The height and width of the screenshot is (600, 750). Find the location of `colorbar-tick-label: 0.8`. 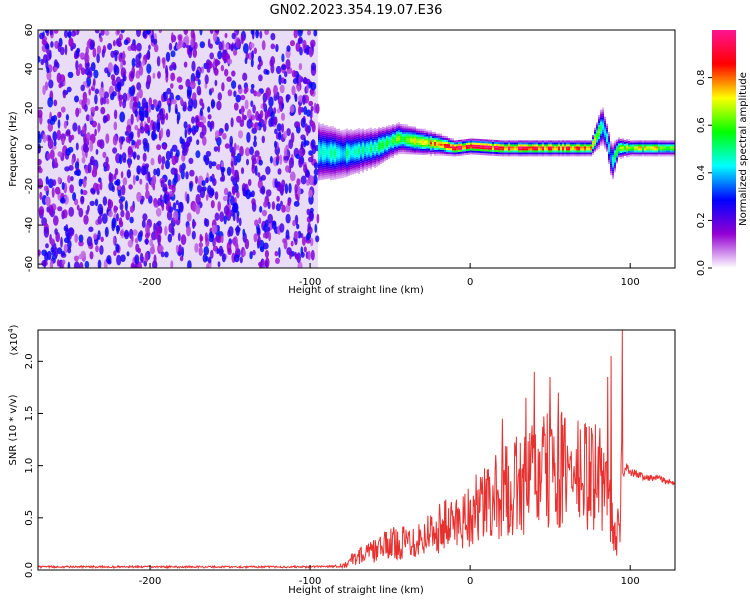

colorbar-tick-label: 0.8 is located at coordinates (701, 78).